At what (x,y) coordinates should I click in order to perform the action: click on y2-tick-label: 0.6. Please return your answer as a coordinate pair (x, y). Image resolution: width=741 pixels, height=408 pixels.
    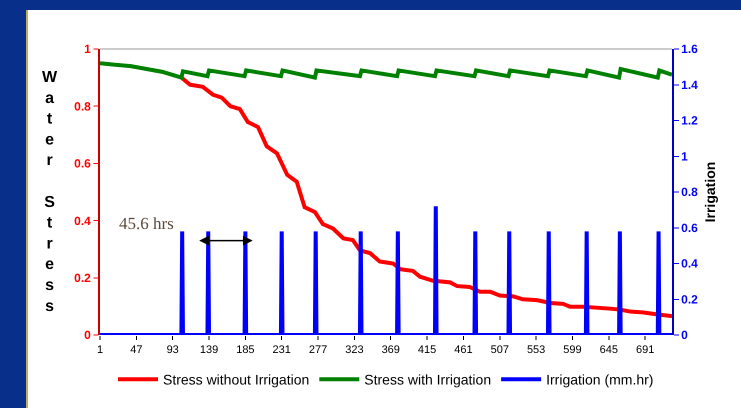
    Looking at the image, I should click on (689, 227).